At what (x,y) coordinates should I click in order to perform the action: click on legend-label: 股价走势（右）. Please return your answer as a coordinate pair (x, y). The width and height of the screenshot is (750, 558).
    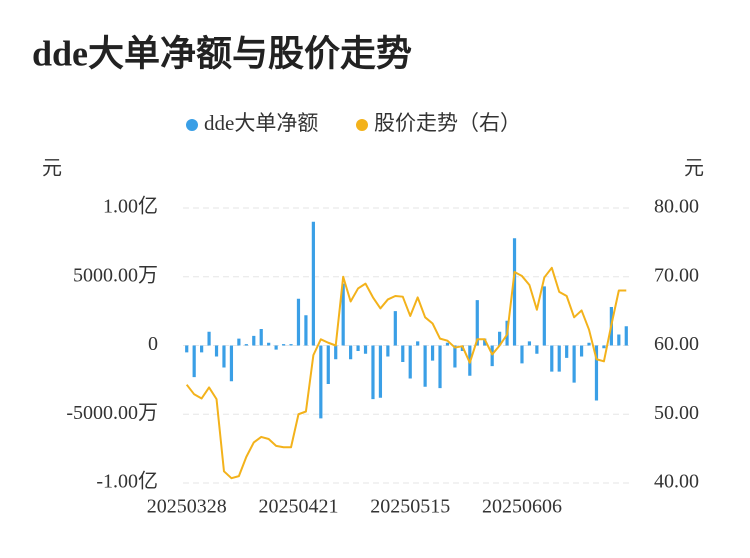
    Looking at the image, I should click on (447, 123).